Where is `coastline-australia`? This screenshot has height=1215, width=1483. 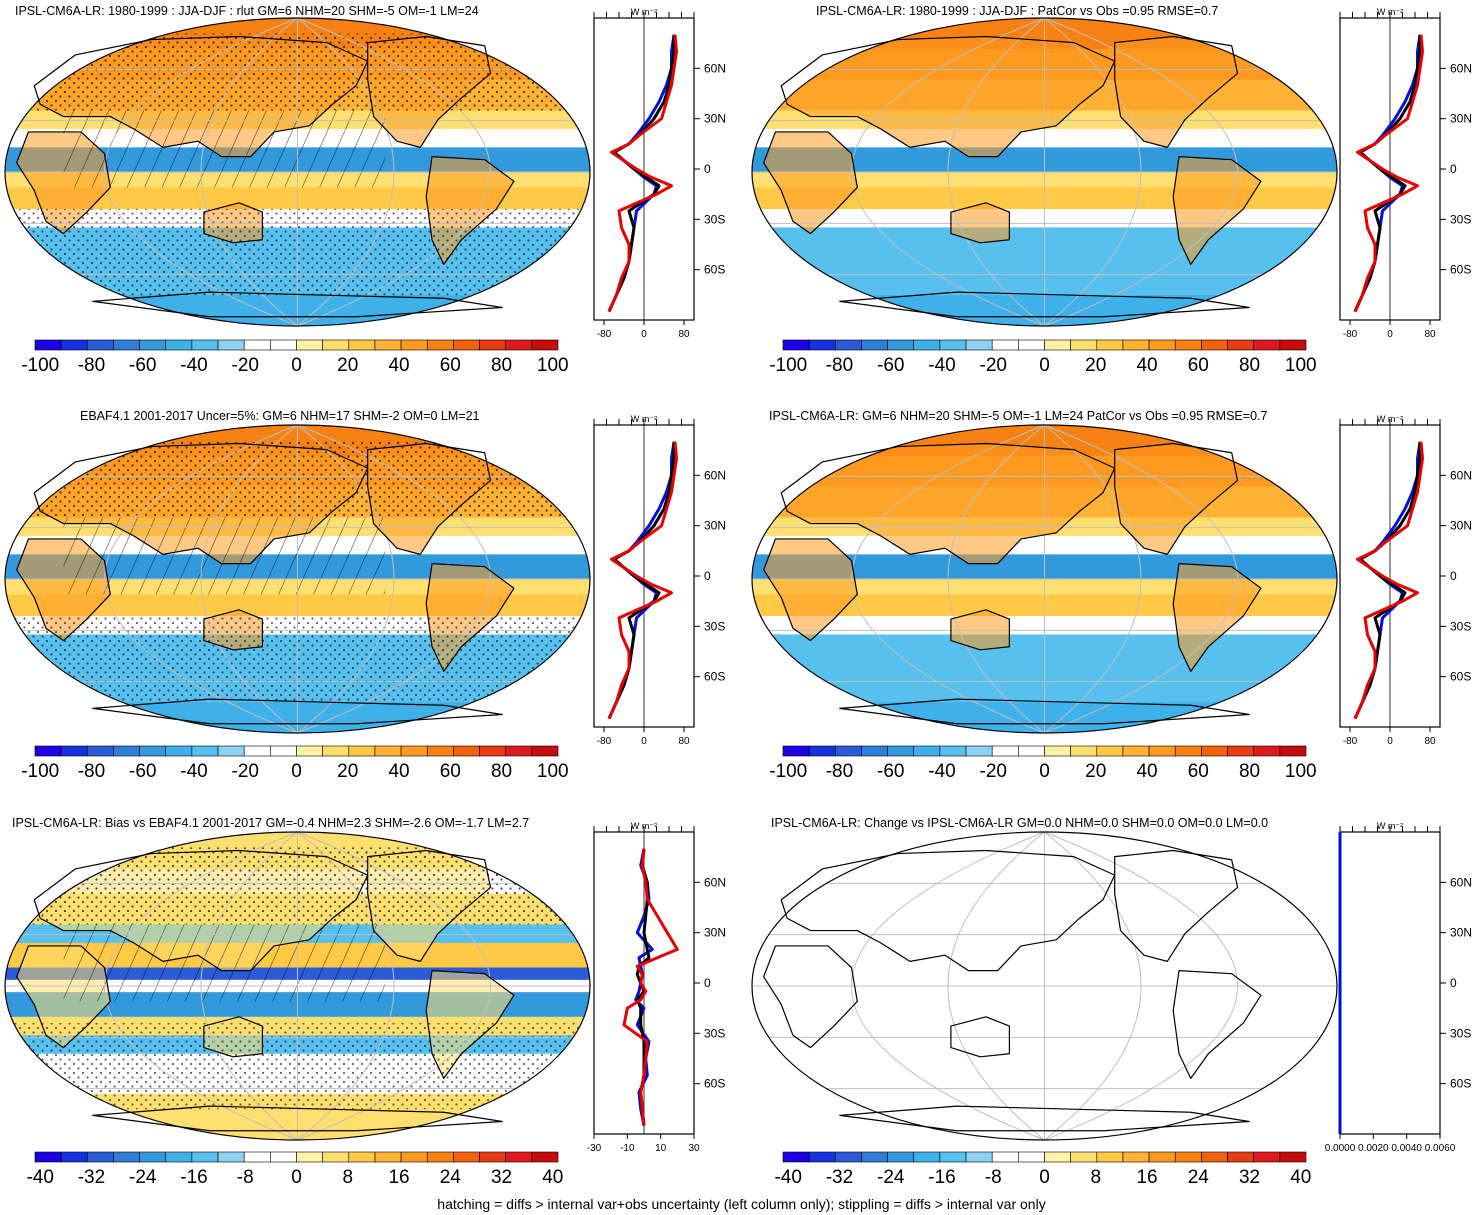
coastline-australia is located at coordinates (980, 1037).